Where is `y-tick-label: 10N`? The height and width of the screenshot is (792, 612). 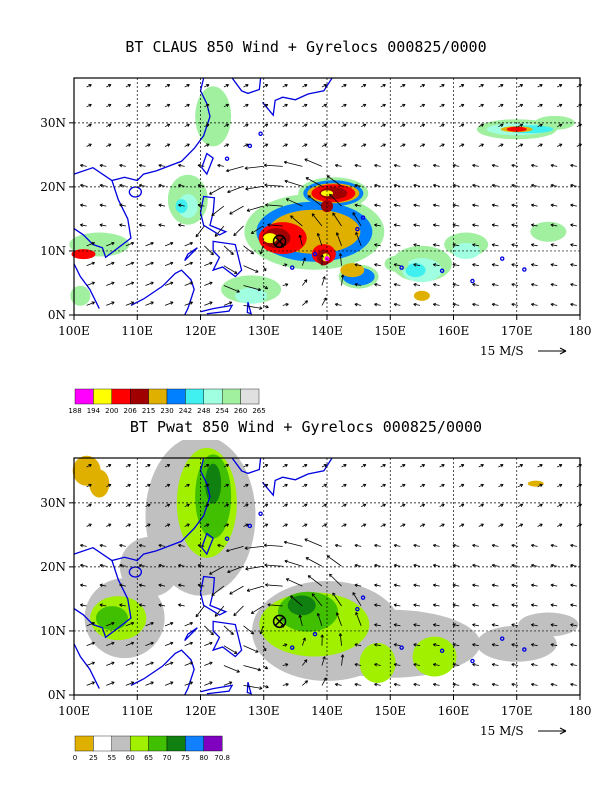
y-tick-label: 10N is located at coordinates (53, 631).